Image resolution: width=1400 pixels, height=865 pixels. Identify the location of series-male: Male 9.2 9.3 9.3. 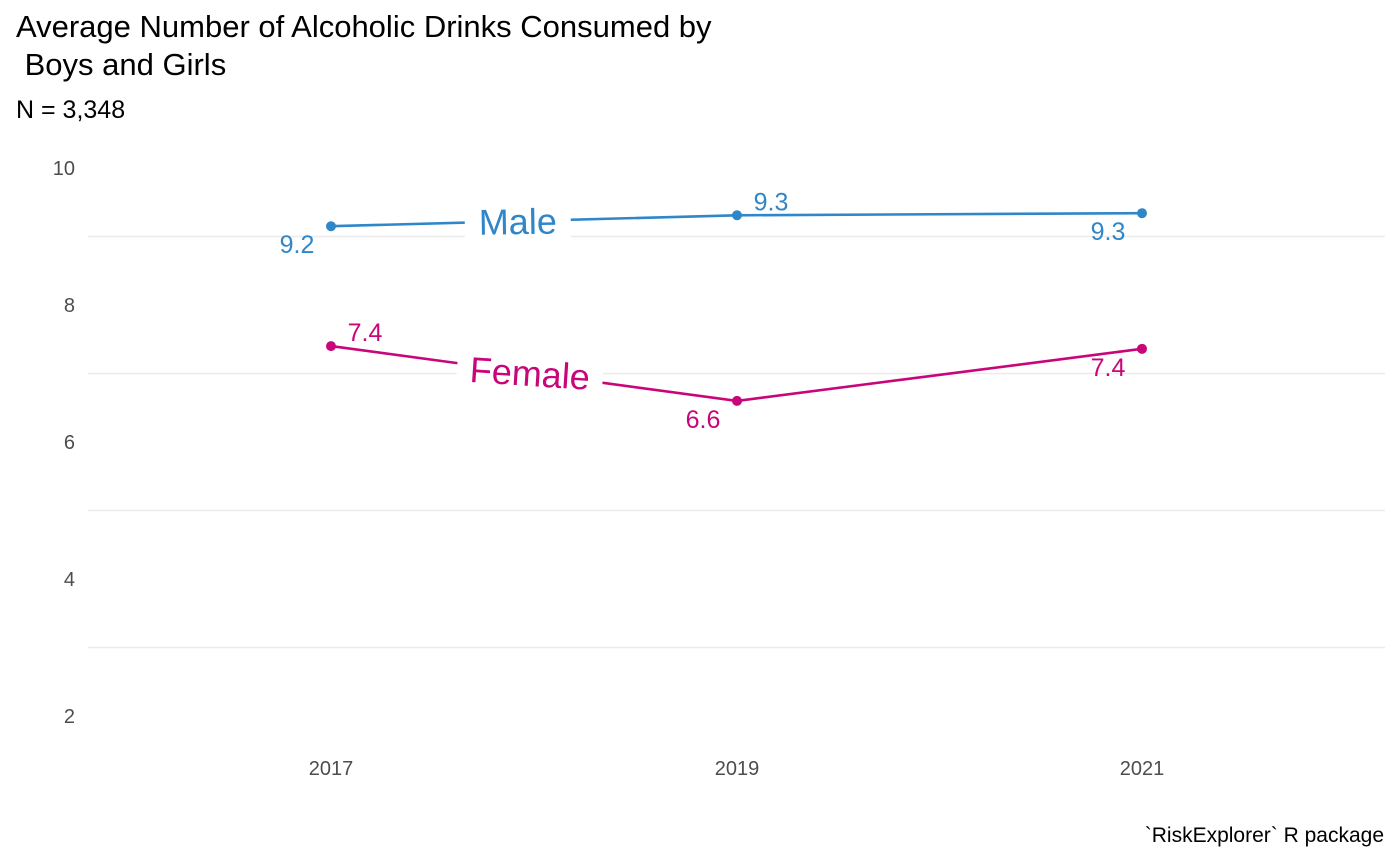
(713, 223).